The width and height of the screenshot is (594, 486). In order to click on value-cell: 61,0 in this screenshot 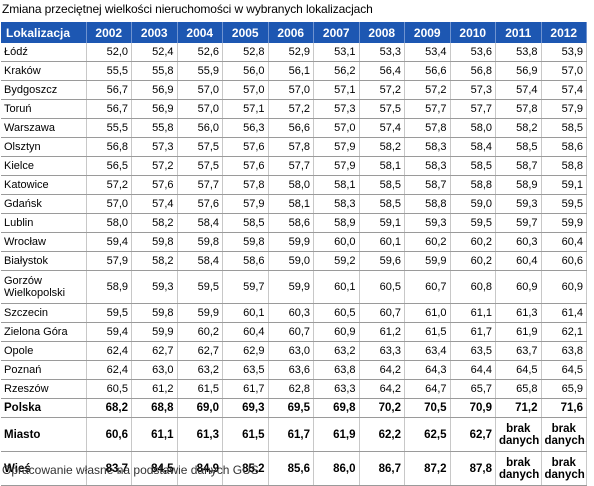, I will do `click(427, 313)`.